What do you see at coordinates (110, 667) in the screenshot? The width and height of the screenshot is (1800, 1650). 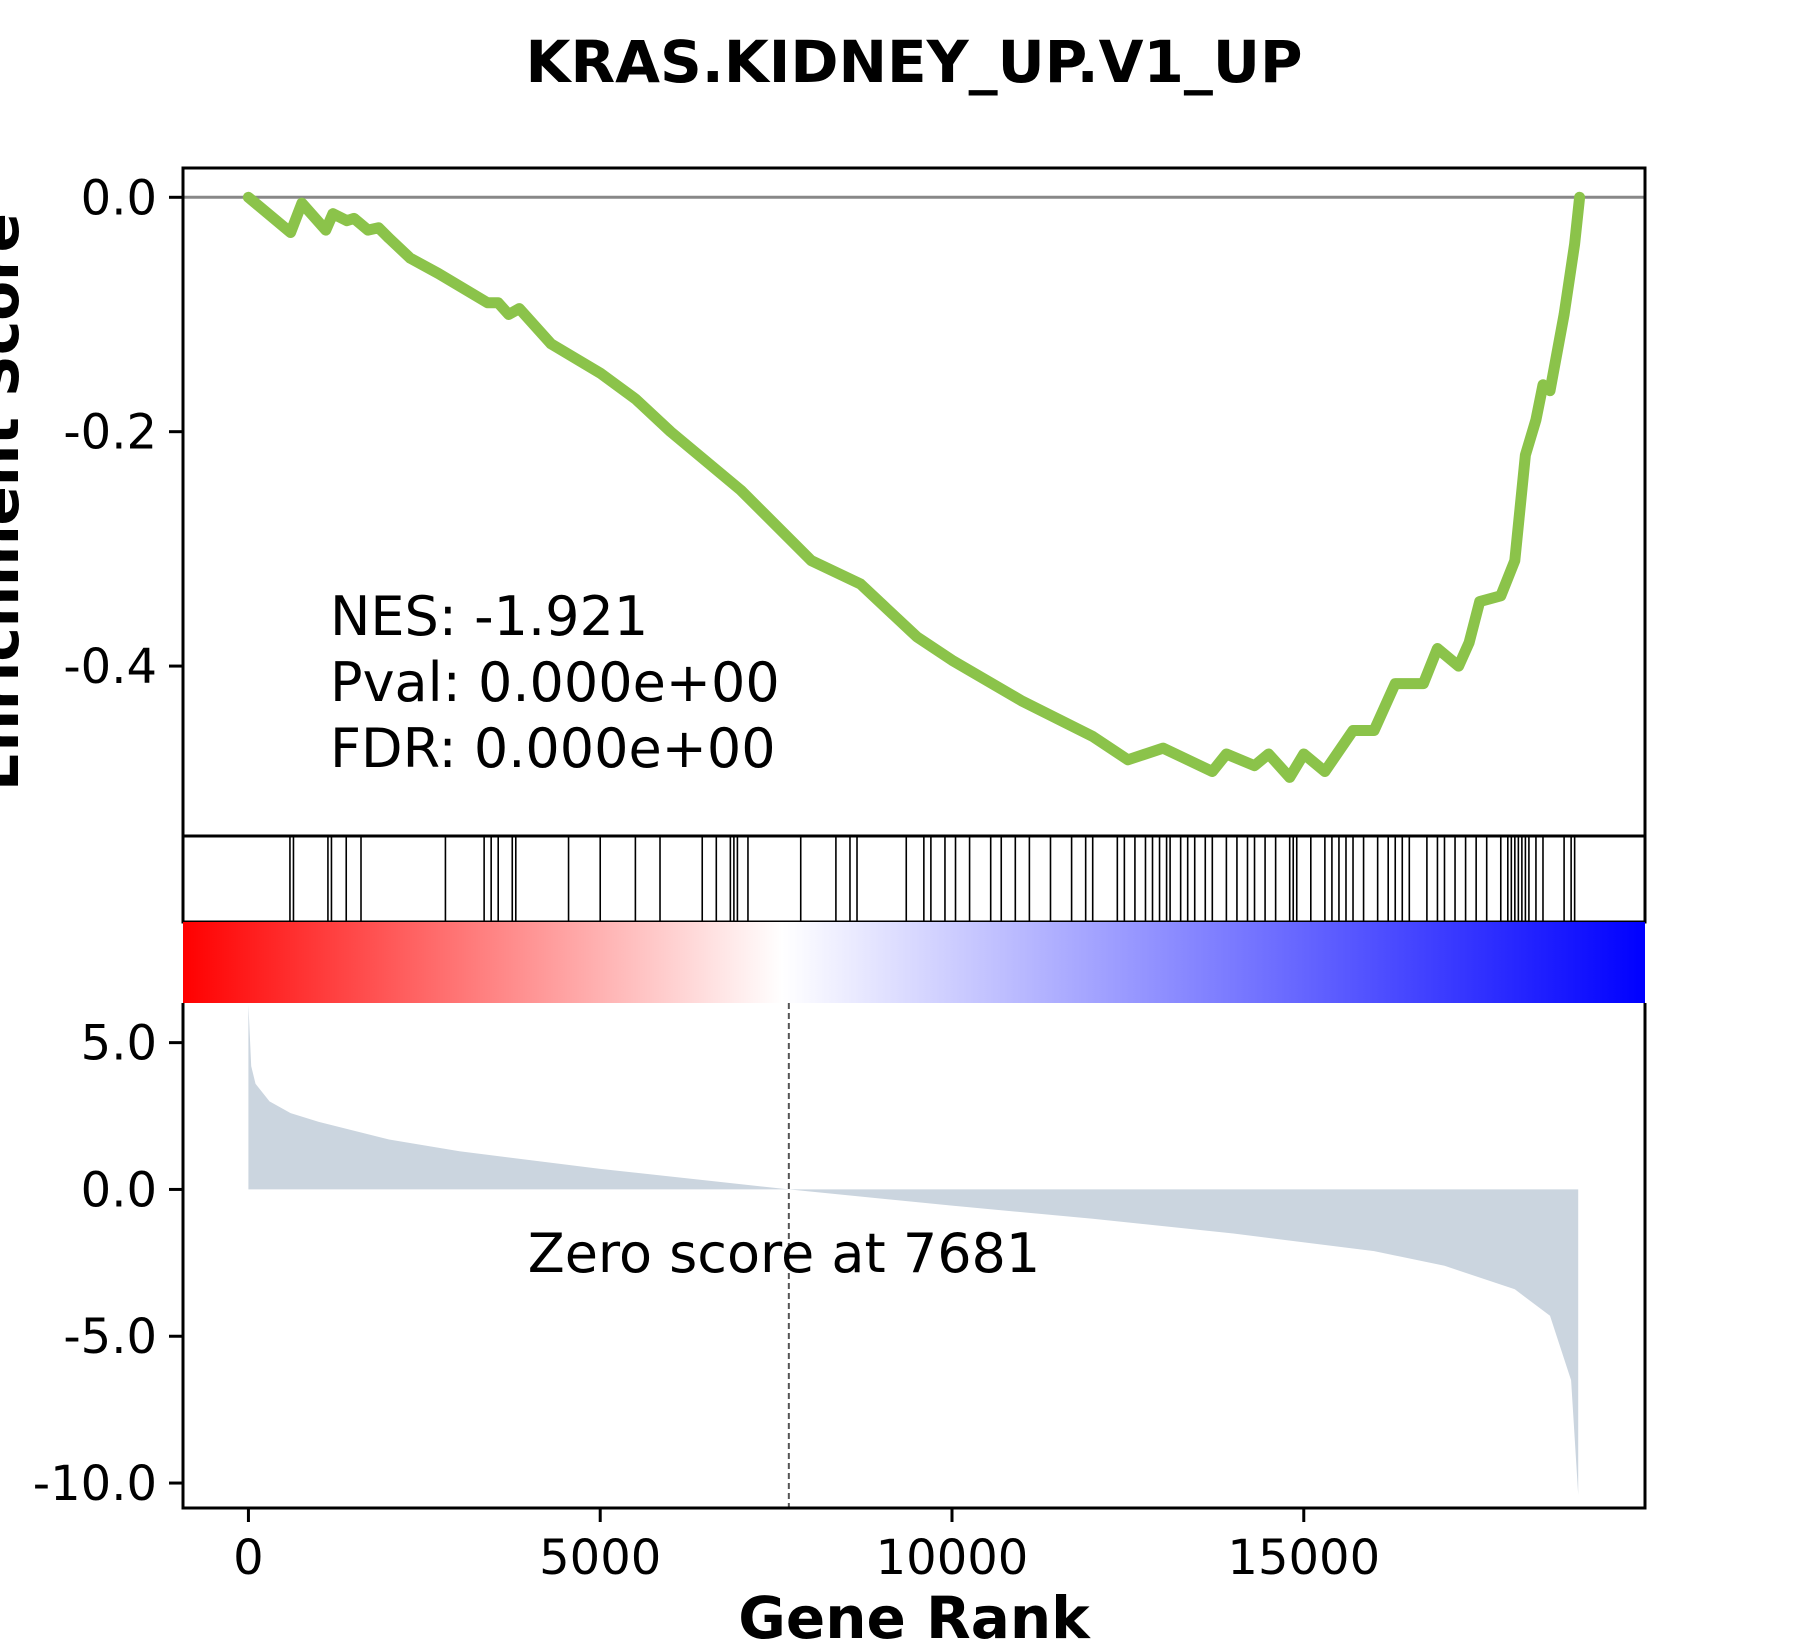 I see `enrichment-y-tick-label: -0.4` at bounding box center [110, 667].